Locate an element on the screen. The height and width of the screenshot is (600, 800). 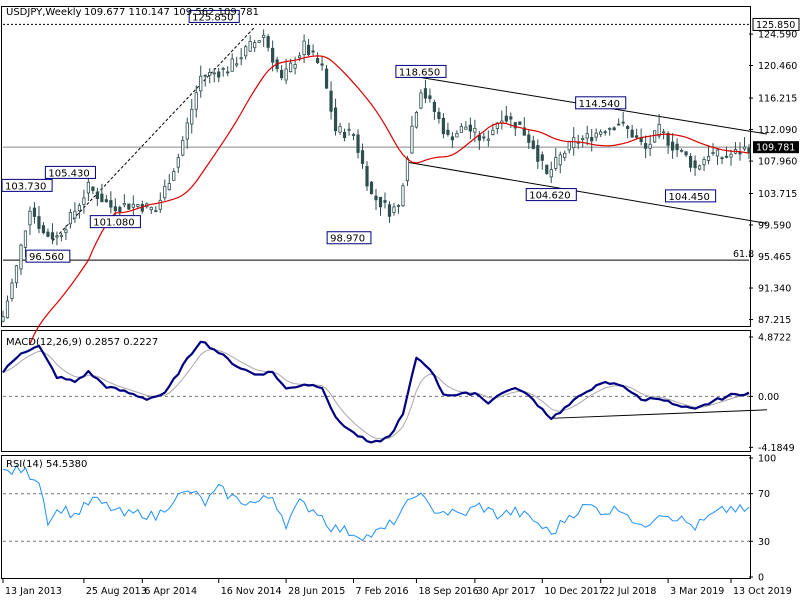
callout-box is located at coordinates (691, 196).